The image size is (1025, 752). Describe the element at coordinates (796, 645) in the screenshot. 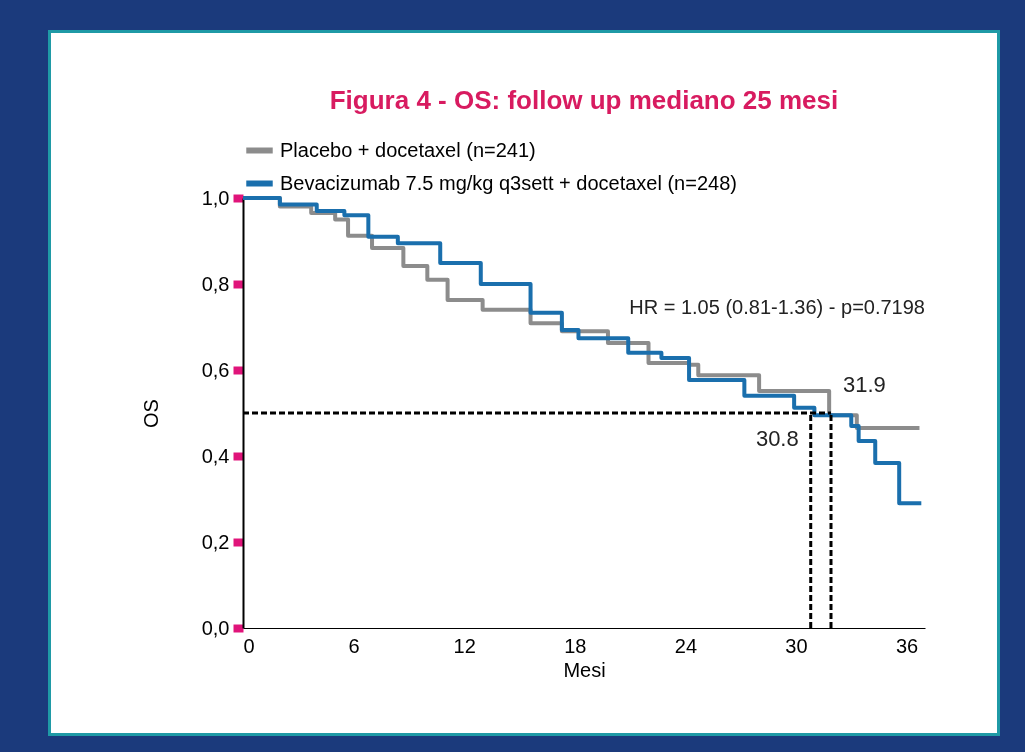

I see `x-tick-label: 30` at that location.